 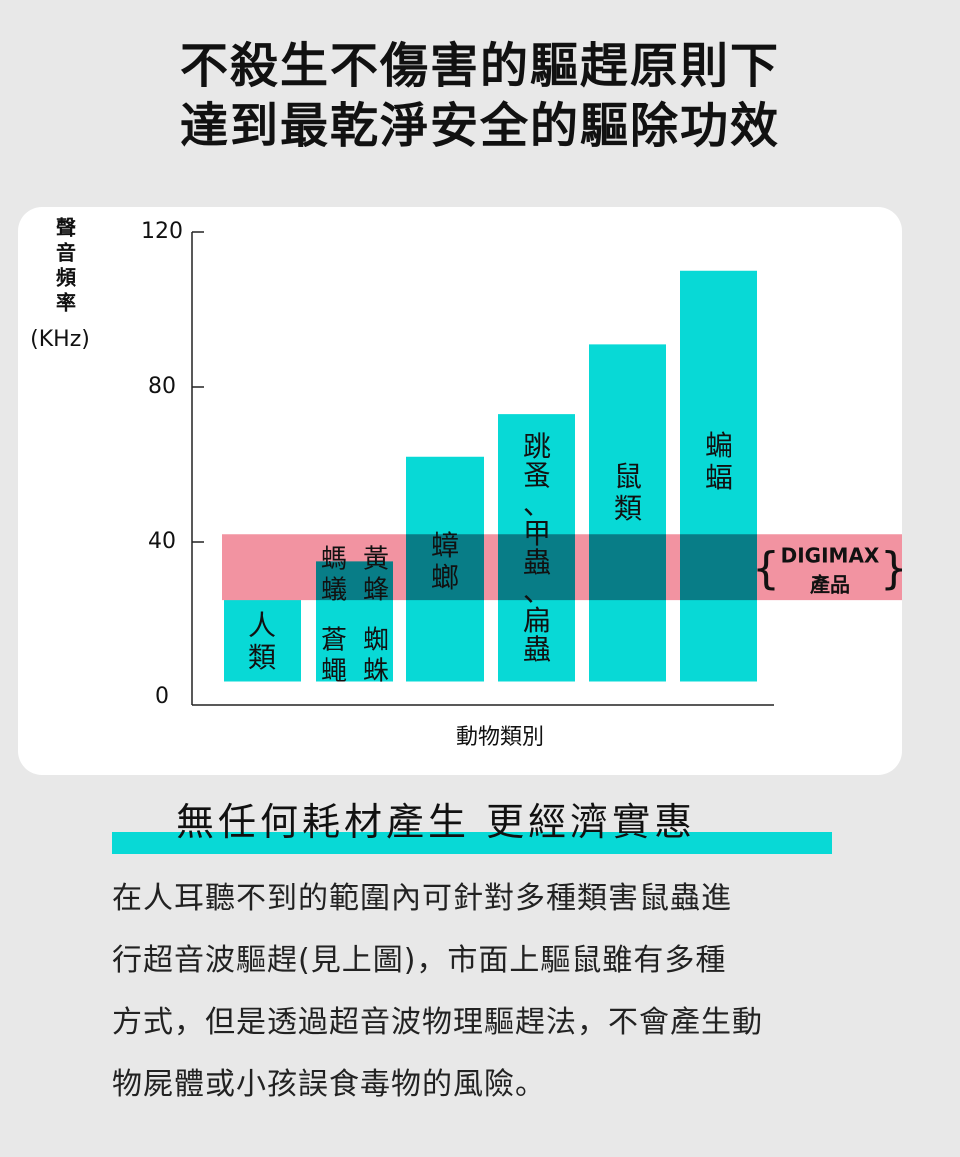 What do you see at coordinates (479, 66) in the screenshot?
I see `title-line-1: 不殺生不傷害的驅趕原則下` at bounding box center [479, 66].